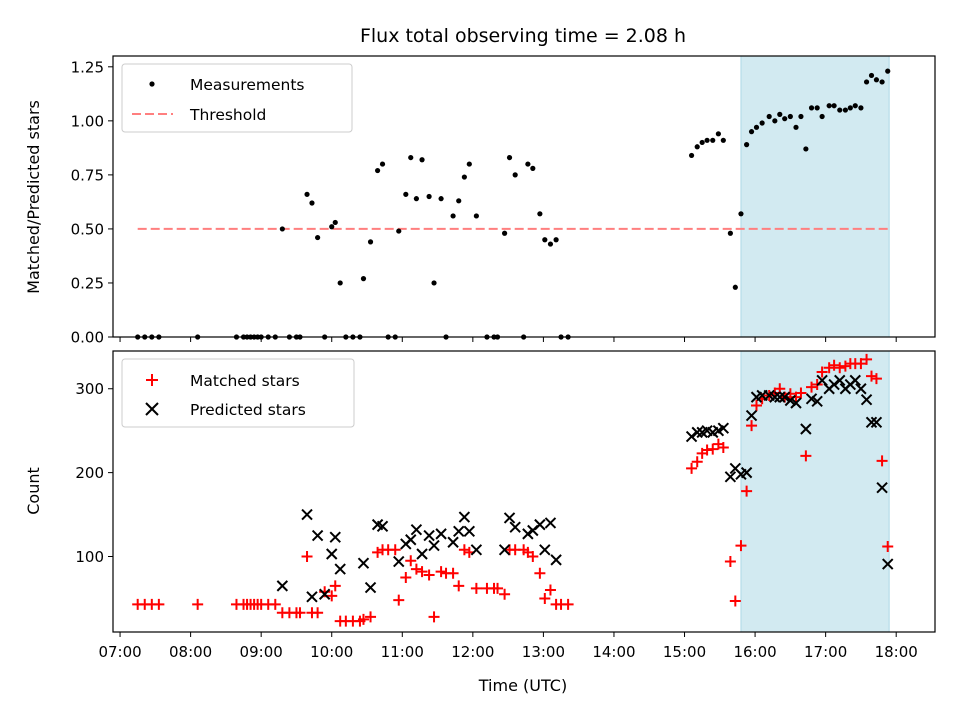  Describe the element at coordinates (247, 85) in the screenshot. I see `measurements-legend-label: Measurements` at that location.